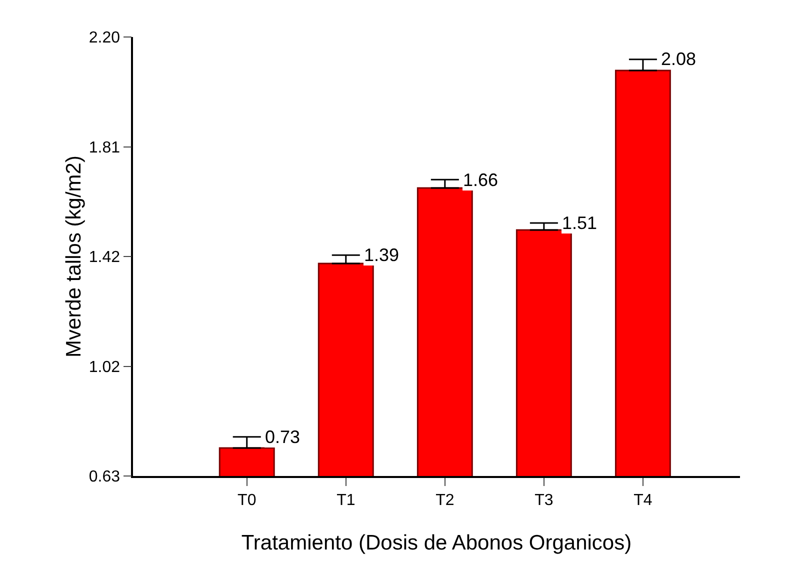  Describe the element at coordinates (643, 500) in the screenshot. I see `x-tick-label: T4` at that location.